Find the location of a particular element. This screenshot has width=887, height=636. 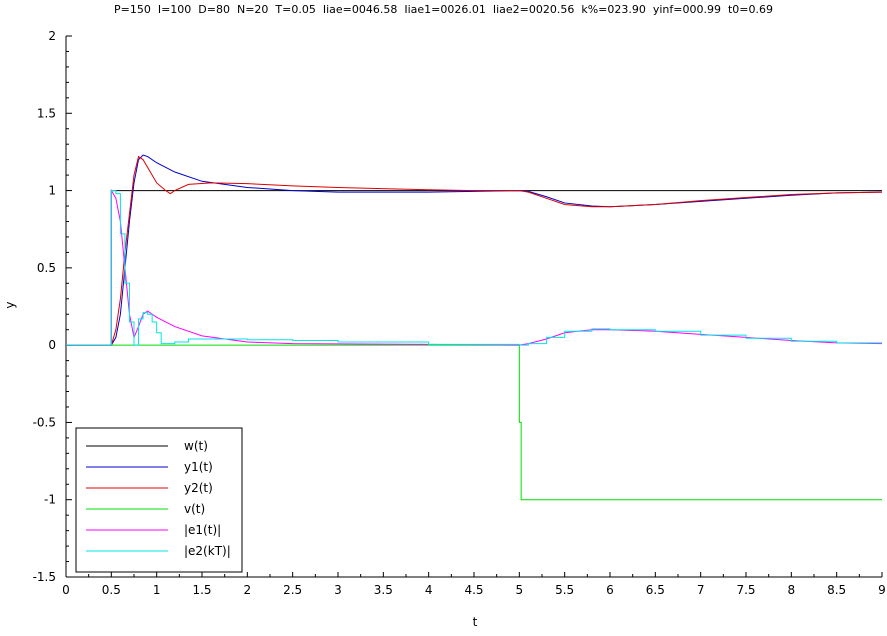

x-tick-label: 8.5 is located at coordinates (836, 590).